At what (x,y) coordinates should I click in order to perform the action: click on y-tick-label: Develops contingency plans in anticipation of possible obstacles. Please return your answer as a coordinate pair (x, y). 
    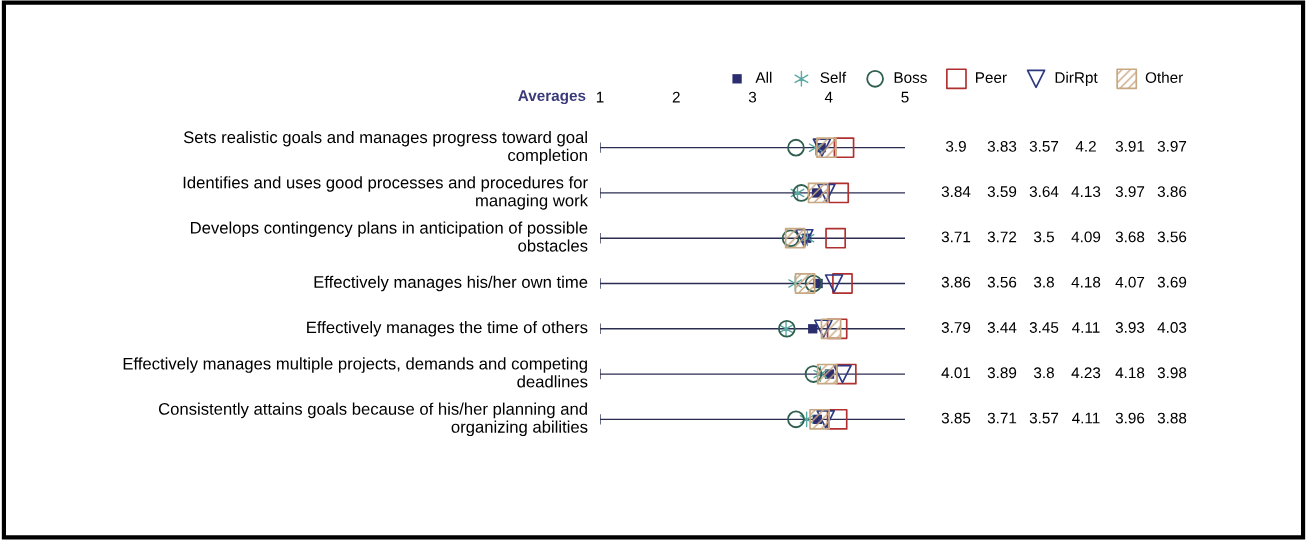
    Looking at the image, I should click on (389, 236).